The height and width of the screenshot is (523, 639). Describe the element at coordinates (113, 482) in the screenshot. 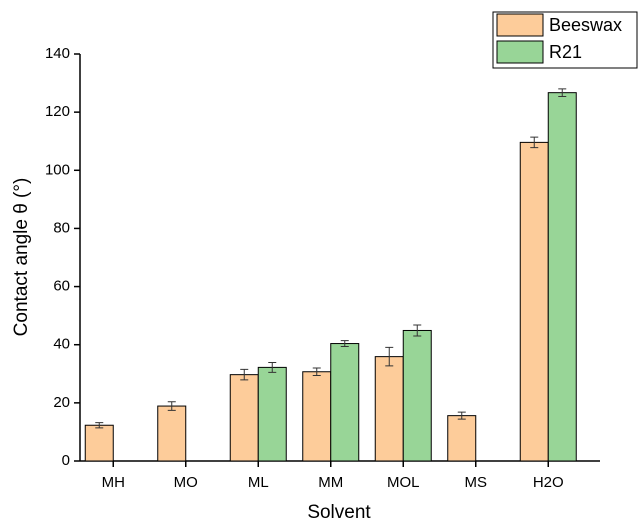

I see `x-tick-label: MH` at that location.